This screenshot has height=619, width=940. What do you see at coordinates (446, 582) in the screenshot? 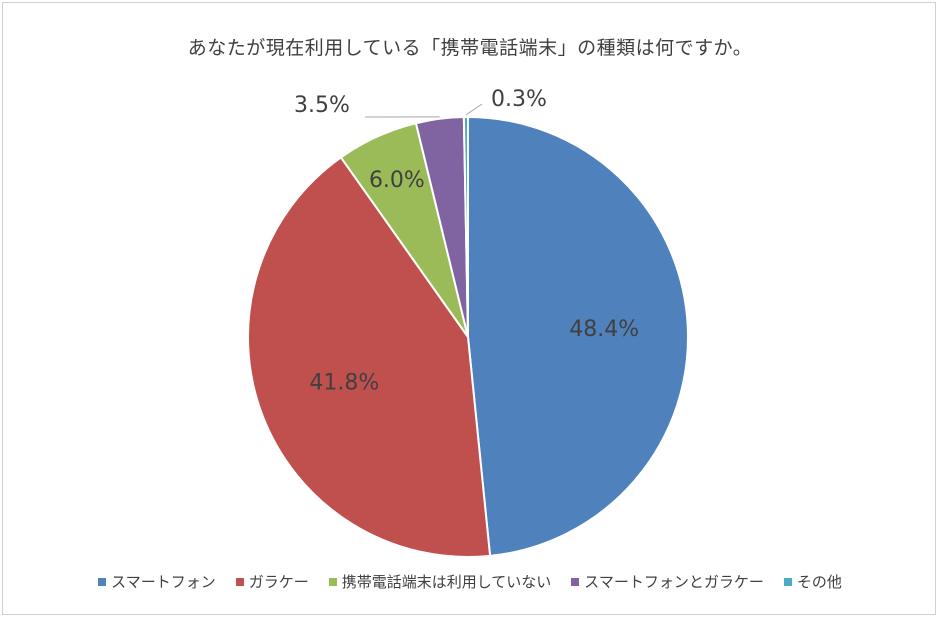
I see `legend-label: 携帯電話端末は利用していない` at bounding box center [446, 582].